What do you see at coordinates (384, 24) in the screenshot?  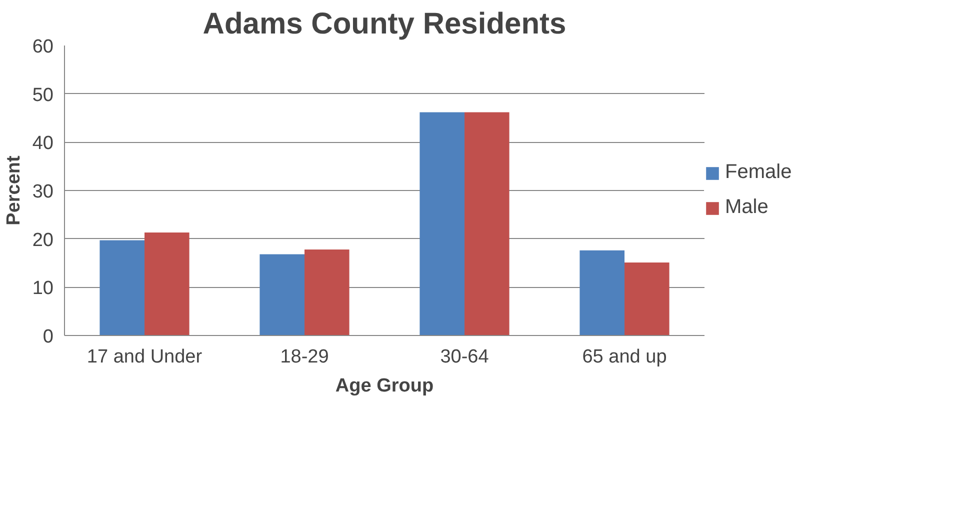 I see `chart-title: Adams County Residents` at bounding box center [384, 24].